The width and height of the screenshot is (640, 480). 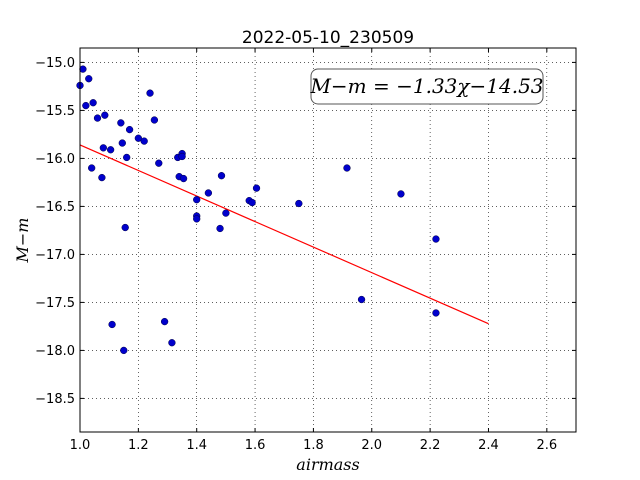 What do you see at coordinates (488, 445) in the screenshot?
I see `x-tick-label: 2.4` at bounding box center [488, 445].